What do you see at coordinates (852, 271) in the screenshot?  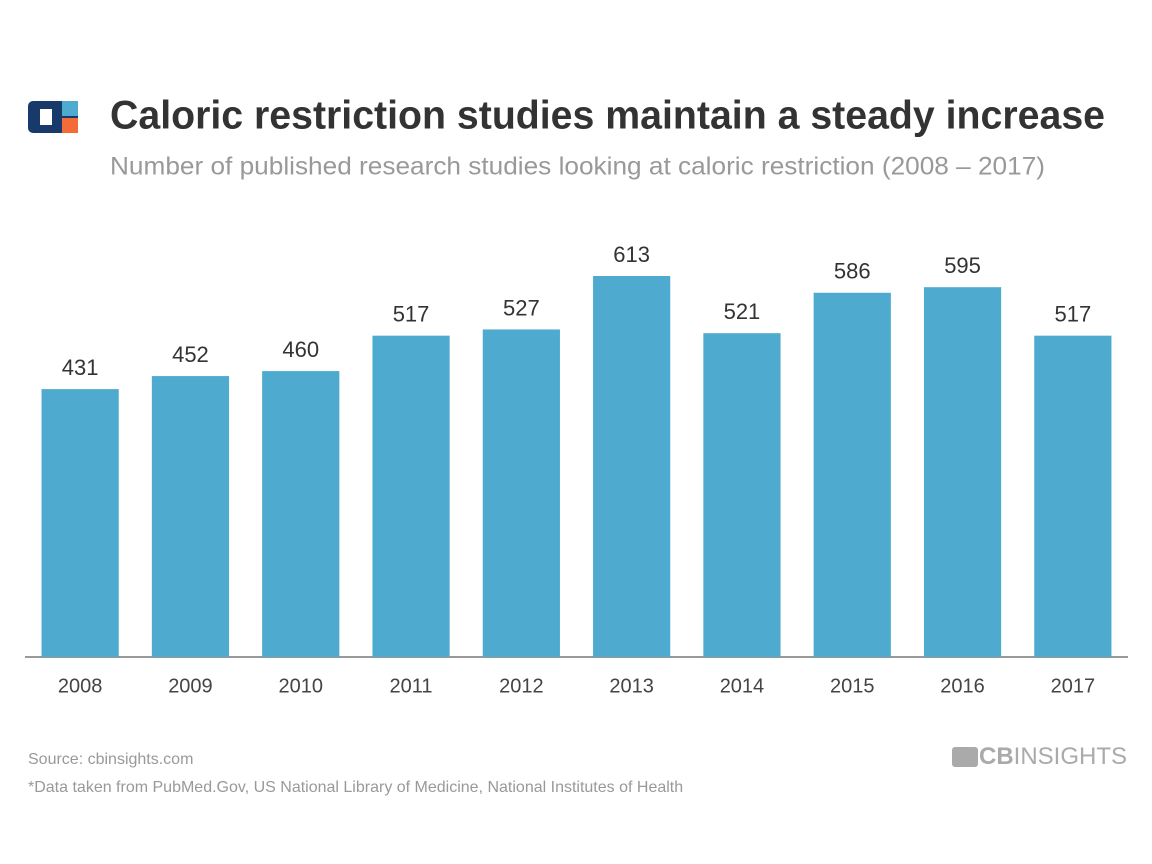 I see `value-label: 586` at bounding box center [852, 271].